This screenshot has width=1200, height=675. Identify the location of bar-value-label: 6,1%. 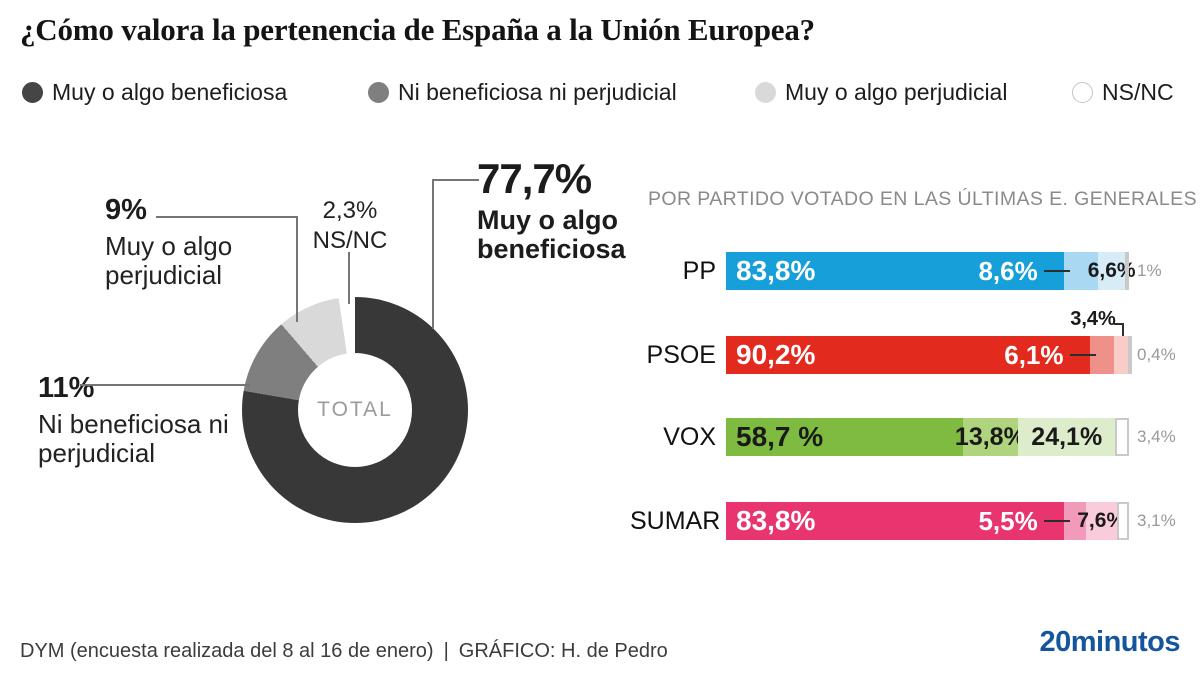
(1034, 355).